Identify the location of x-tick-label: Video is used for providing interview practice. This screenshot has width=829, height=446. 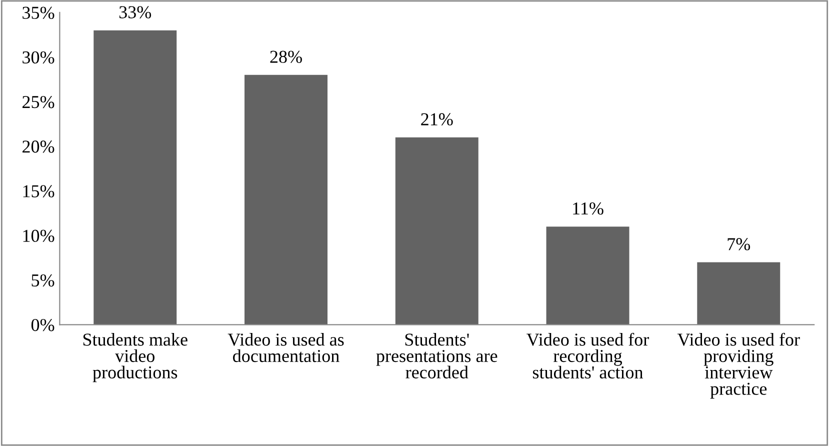
(738, 365).